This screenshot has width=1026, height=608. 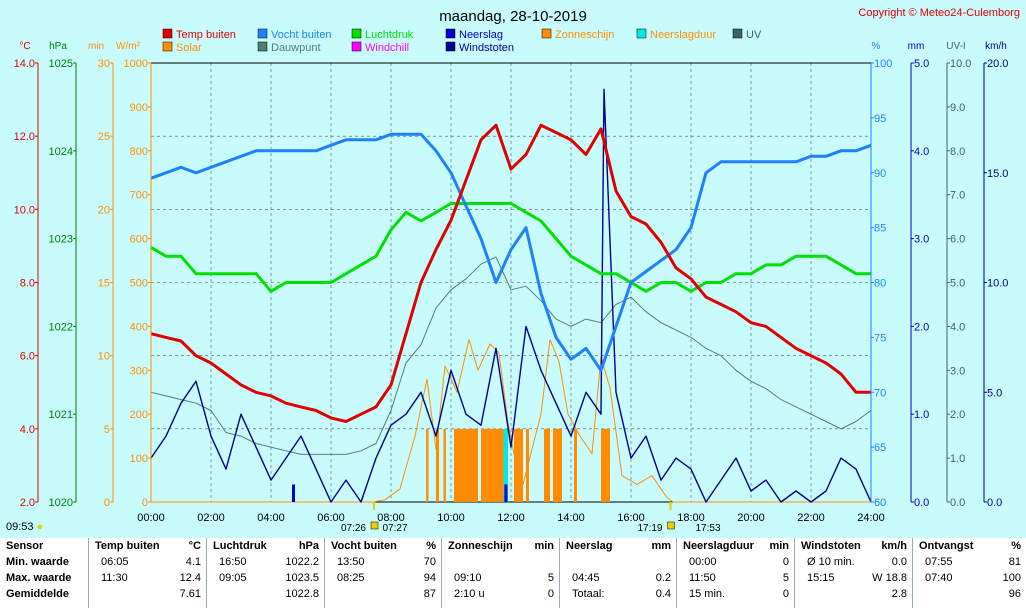 What do you see at coordinates (58, 46) in the screenshot?
I see `unit-hpa: hPa` at bounding box center [58, 46].